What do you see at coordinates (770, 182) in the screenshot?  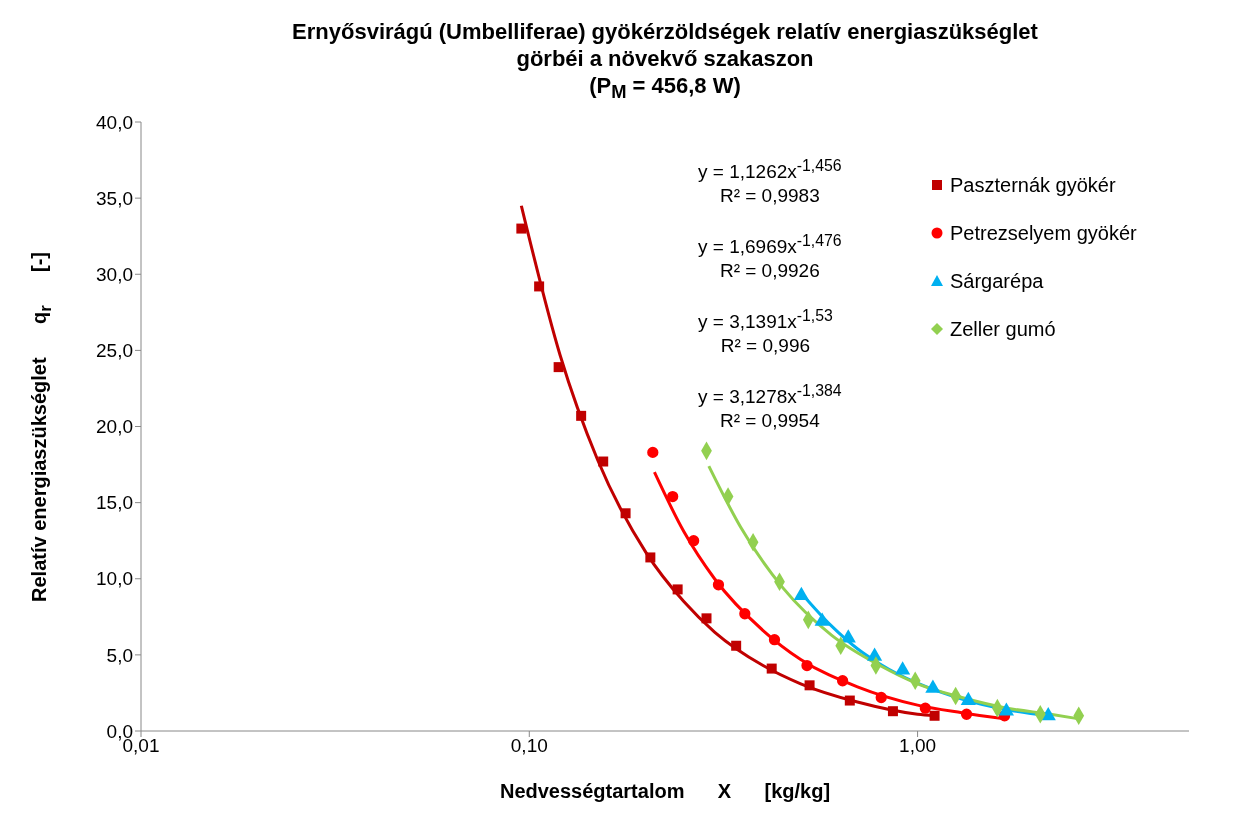 I see `annotation: y = 1,1262x$^{-1,456}$ R² = 0,9983` at bounding box center [770, 182].